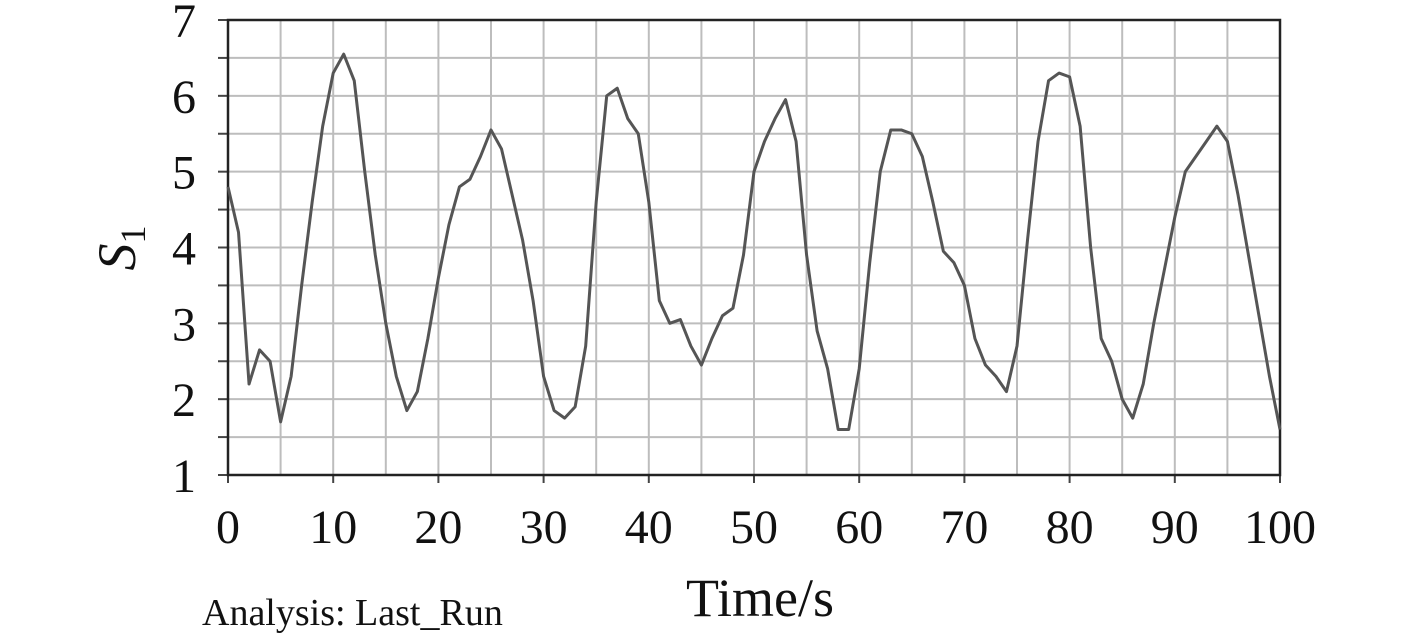 This screenshot has width=1417, height=635. I want to click on x-axis-label: Time/s, so click(760, 598).